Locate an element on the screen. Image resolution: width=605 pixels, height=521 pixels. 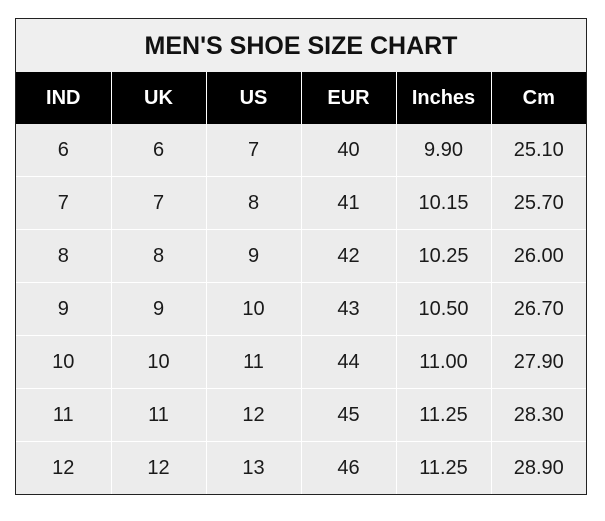
table-cell: 27.90 is located at coordinates (538, 362).